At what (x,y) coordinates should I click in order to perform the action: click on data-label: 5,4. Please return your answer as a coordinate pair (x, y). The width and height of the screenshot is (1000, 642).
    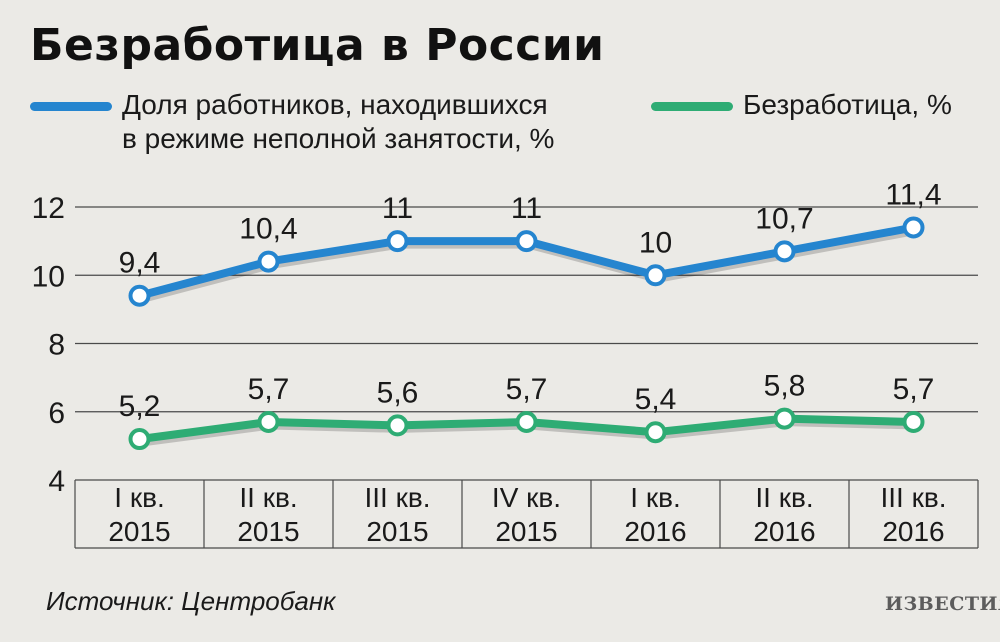
    Looking at the image, I should click on (656, 399).